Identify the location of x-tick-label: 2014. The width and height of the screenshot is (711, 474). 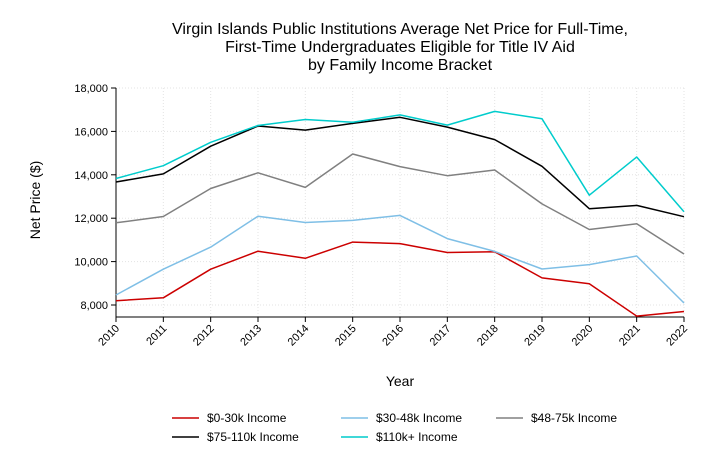
(299, 336).